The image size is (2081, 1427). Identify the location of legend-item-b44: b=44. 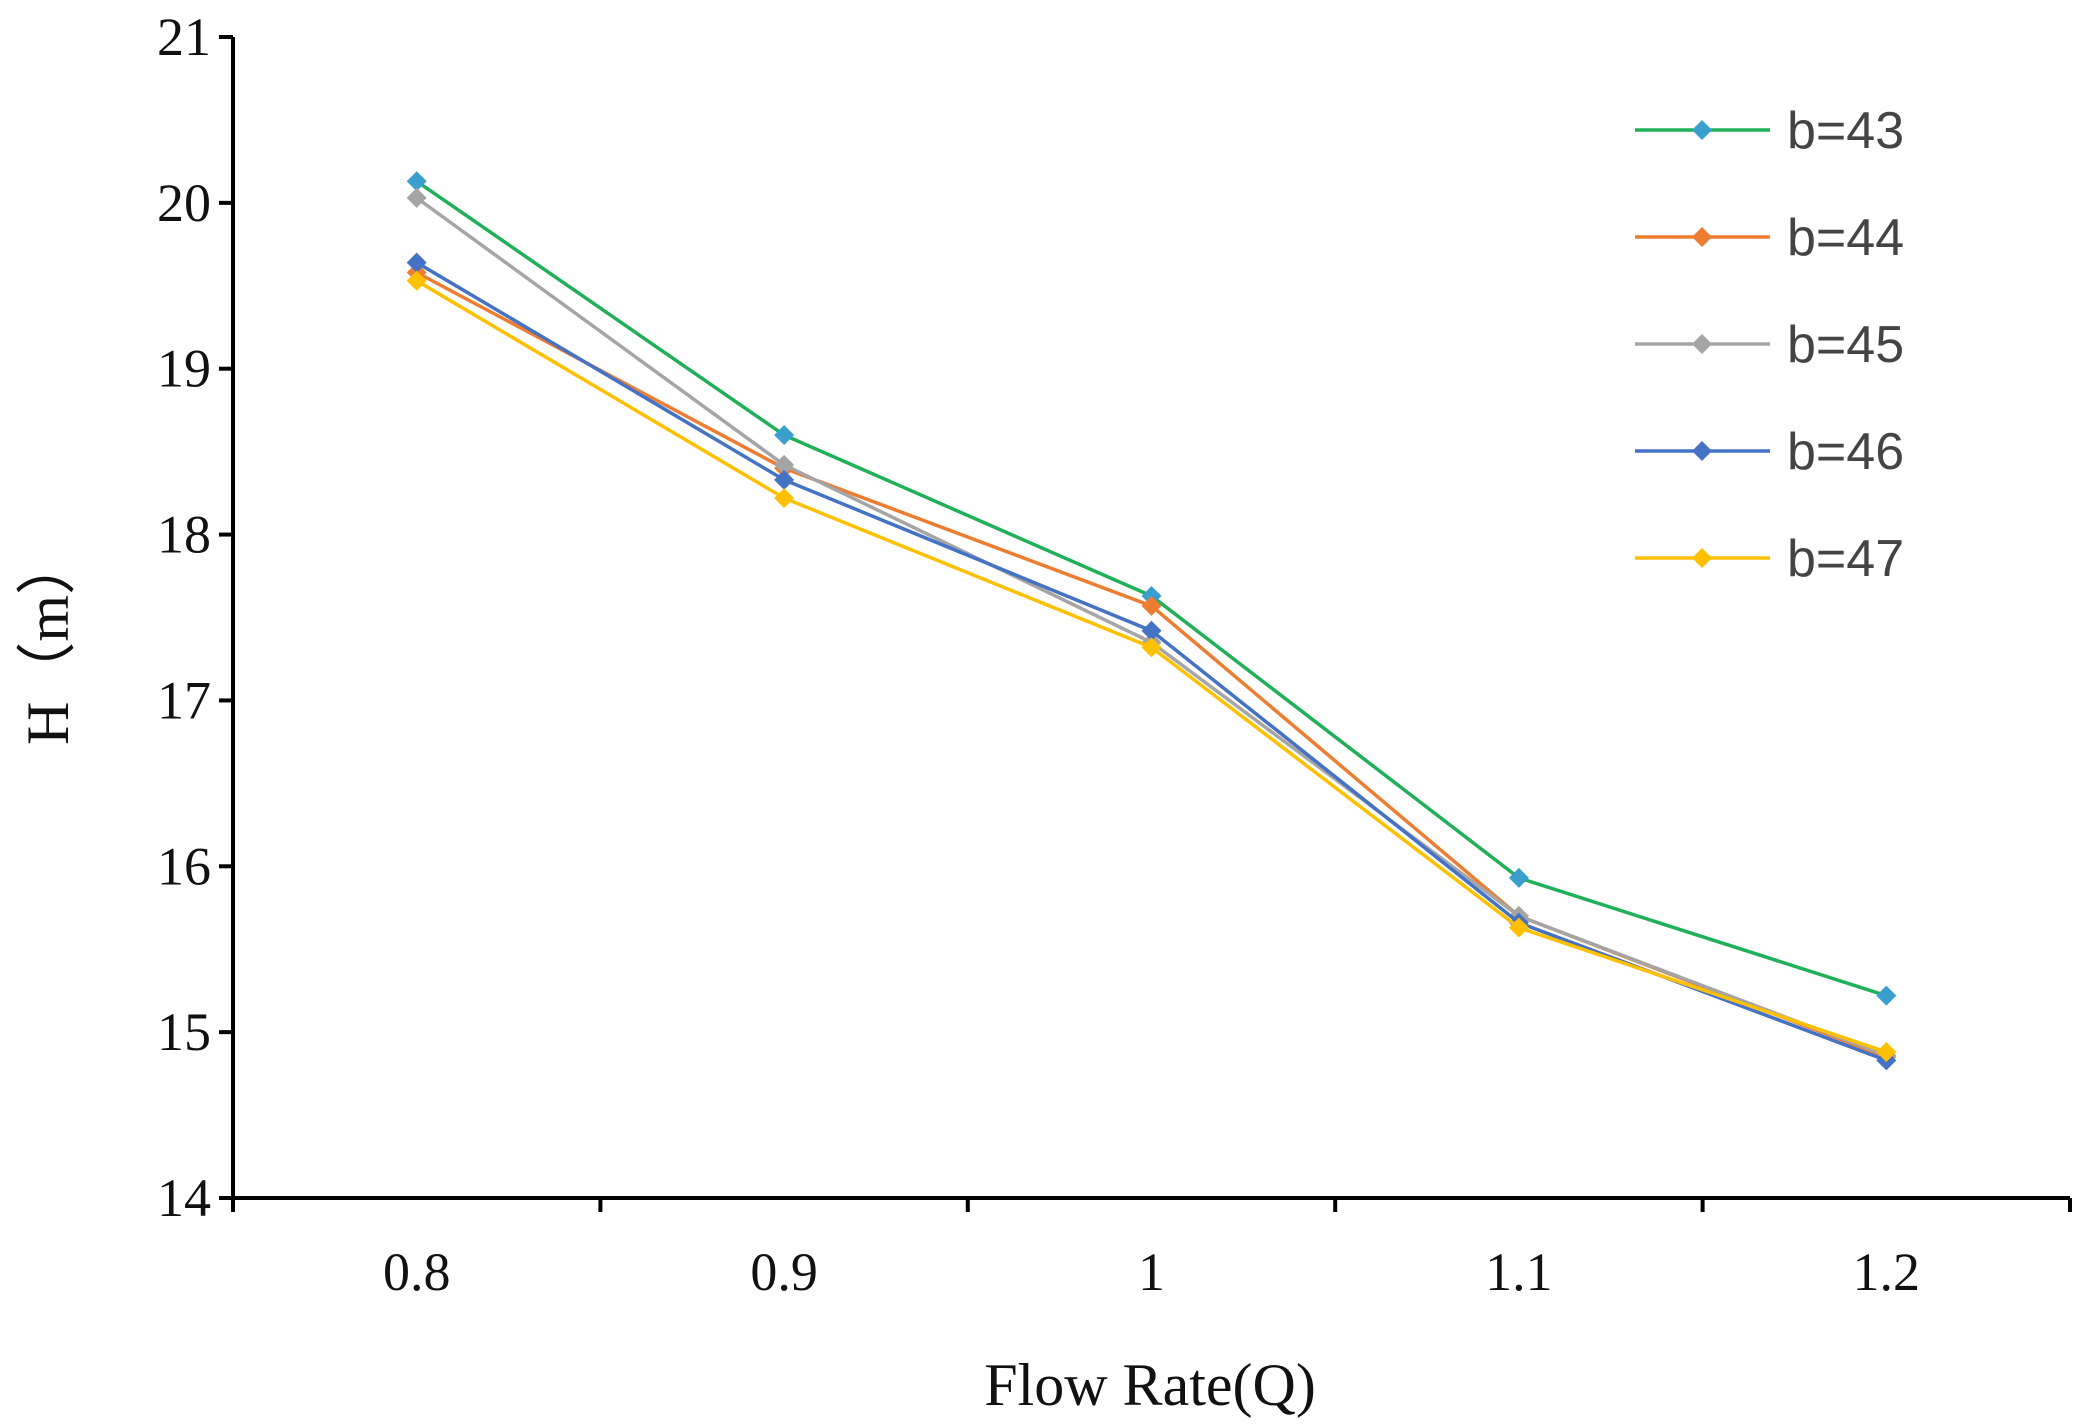
(1769, 238).